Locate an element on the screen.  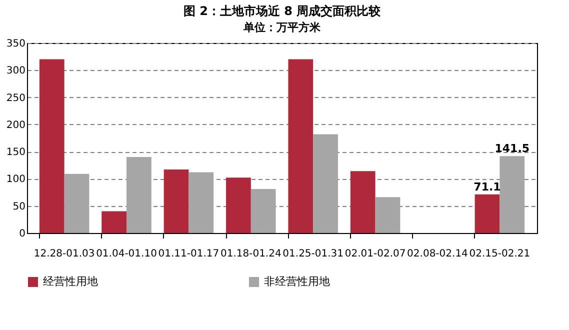
x-tick-label: 01.25-01.31 is located at coordinates (313, 254).